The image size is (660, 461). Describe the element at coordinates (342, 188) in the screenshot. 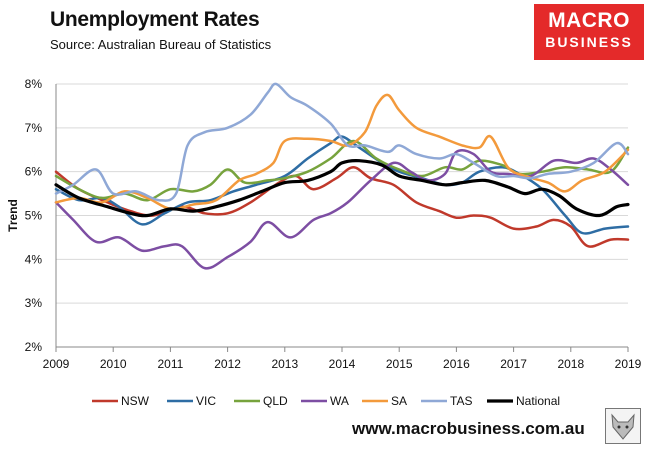

I see `series-line-national` at that location.